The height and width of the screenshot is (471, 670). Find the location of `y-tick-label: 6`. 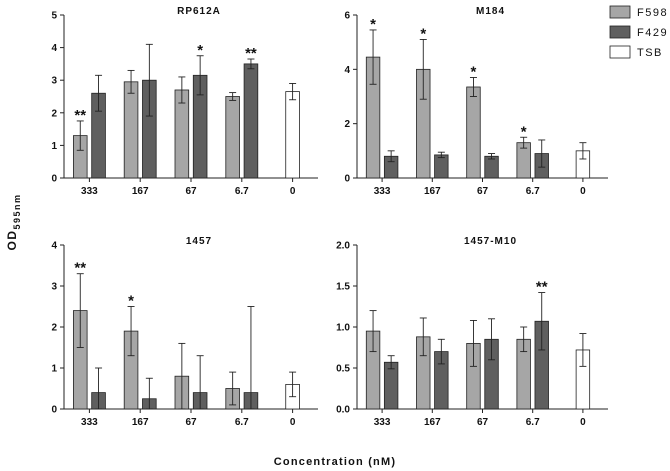

y-tick-label: 6 is located at coordinates (347, 16).